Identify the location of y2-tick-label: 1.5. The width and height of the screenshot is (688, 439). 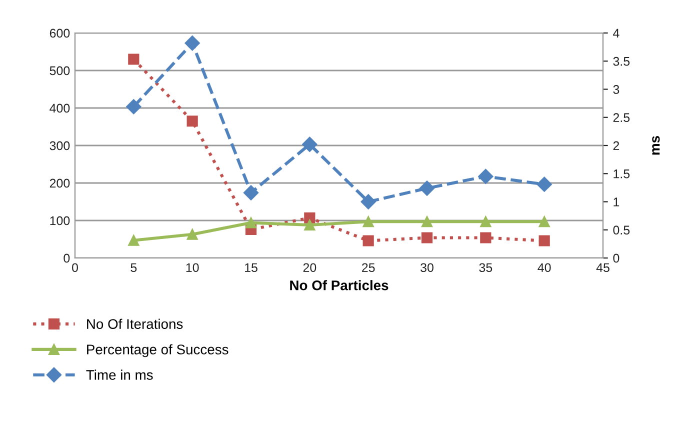
(622, 174).